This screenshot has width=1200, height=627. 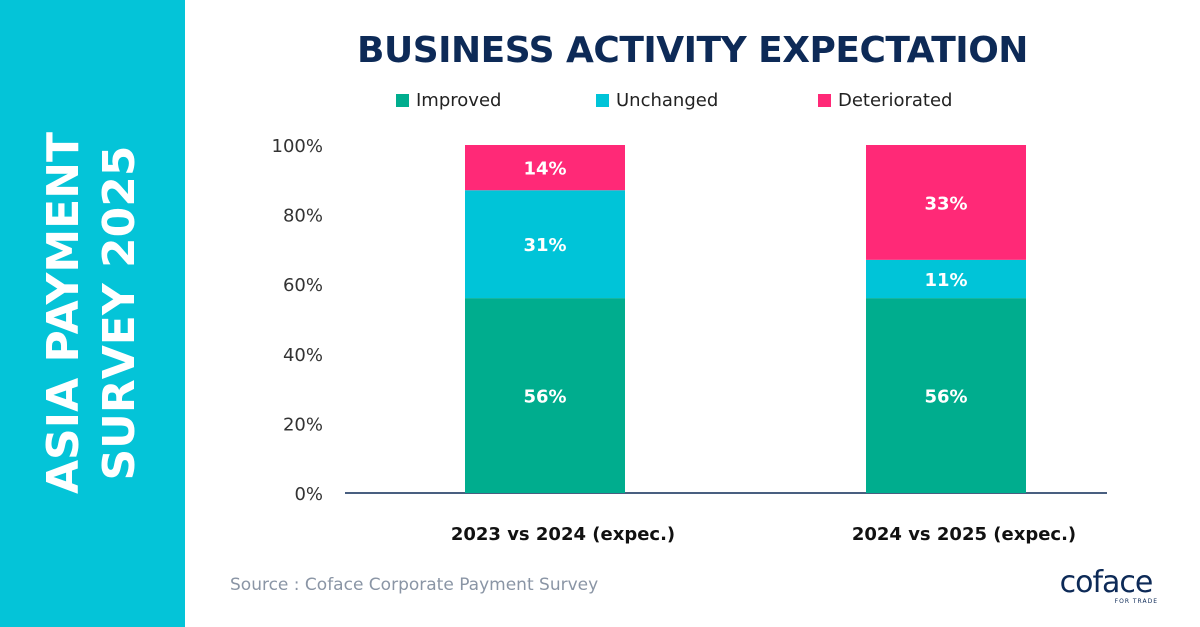 What do you see at coordinates (297, 146) in the screenshot?
I see `y-tick-label: 100%` at bounding box center [297, 146].